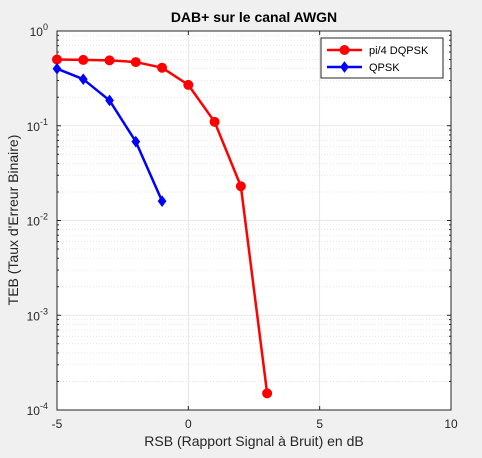 The width and height of the screenshot is (482, 458). I want to click on y-tick-label: 10⁻², so click(37, 220).